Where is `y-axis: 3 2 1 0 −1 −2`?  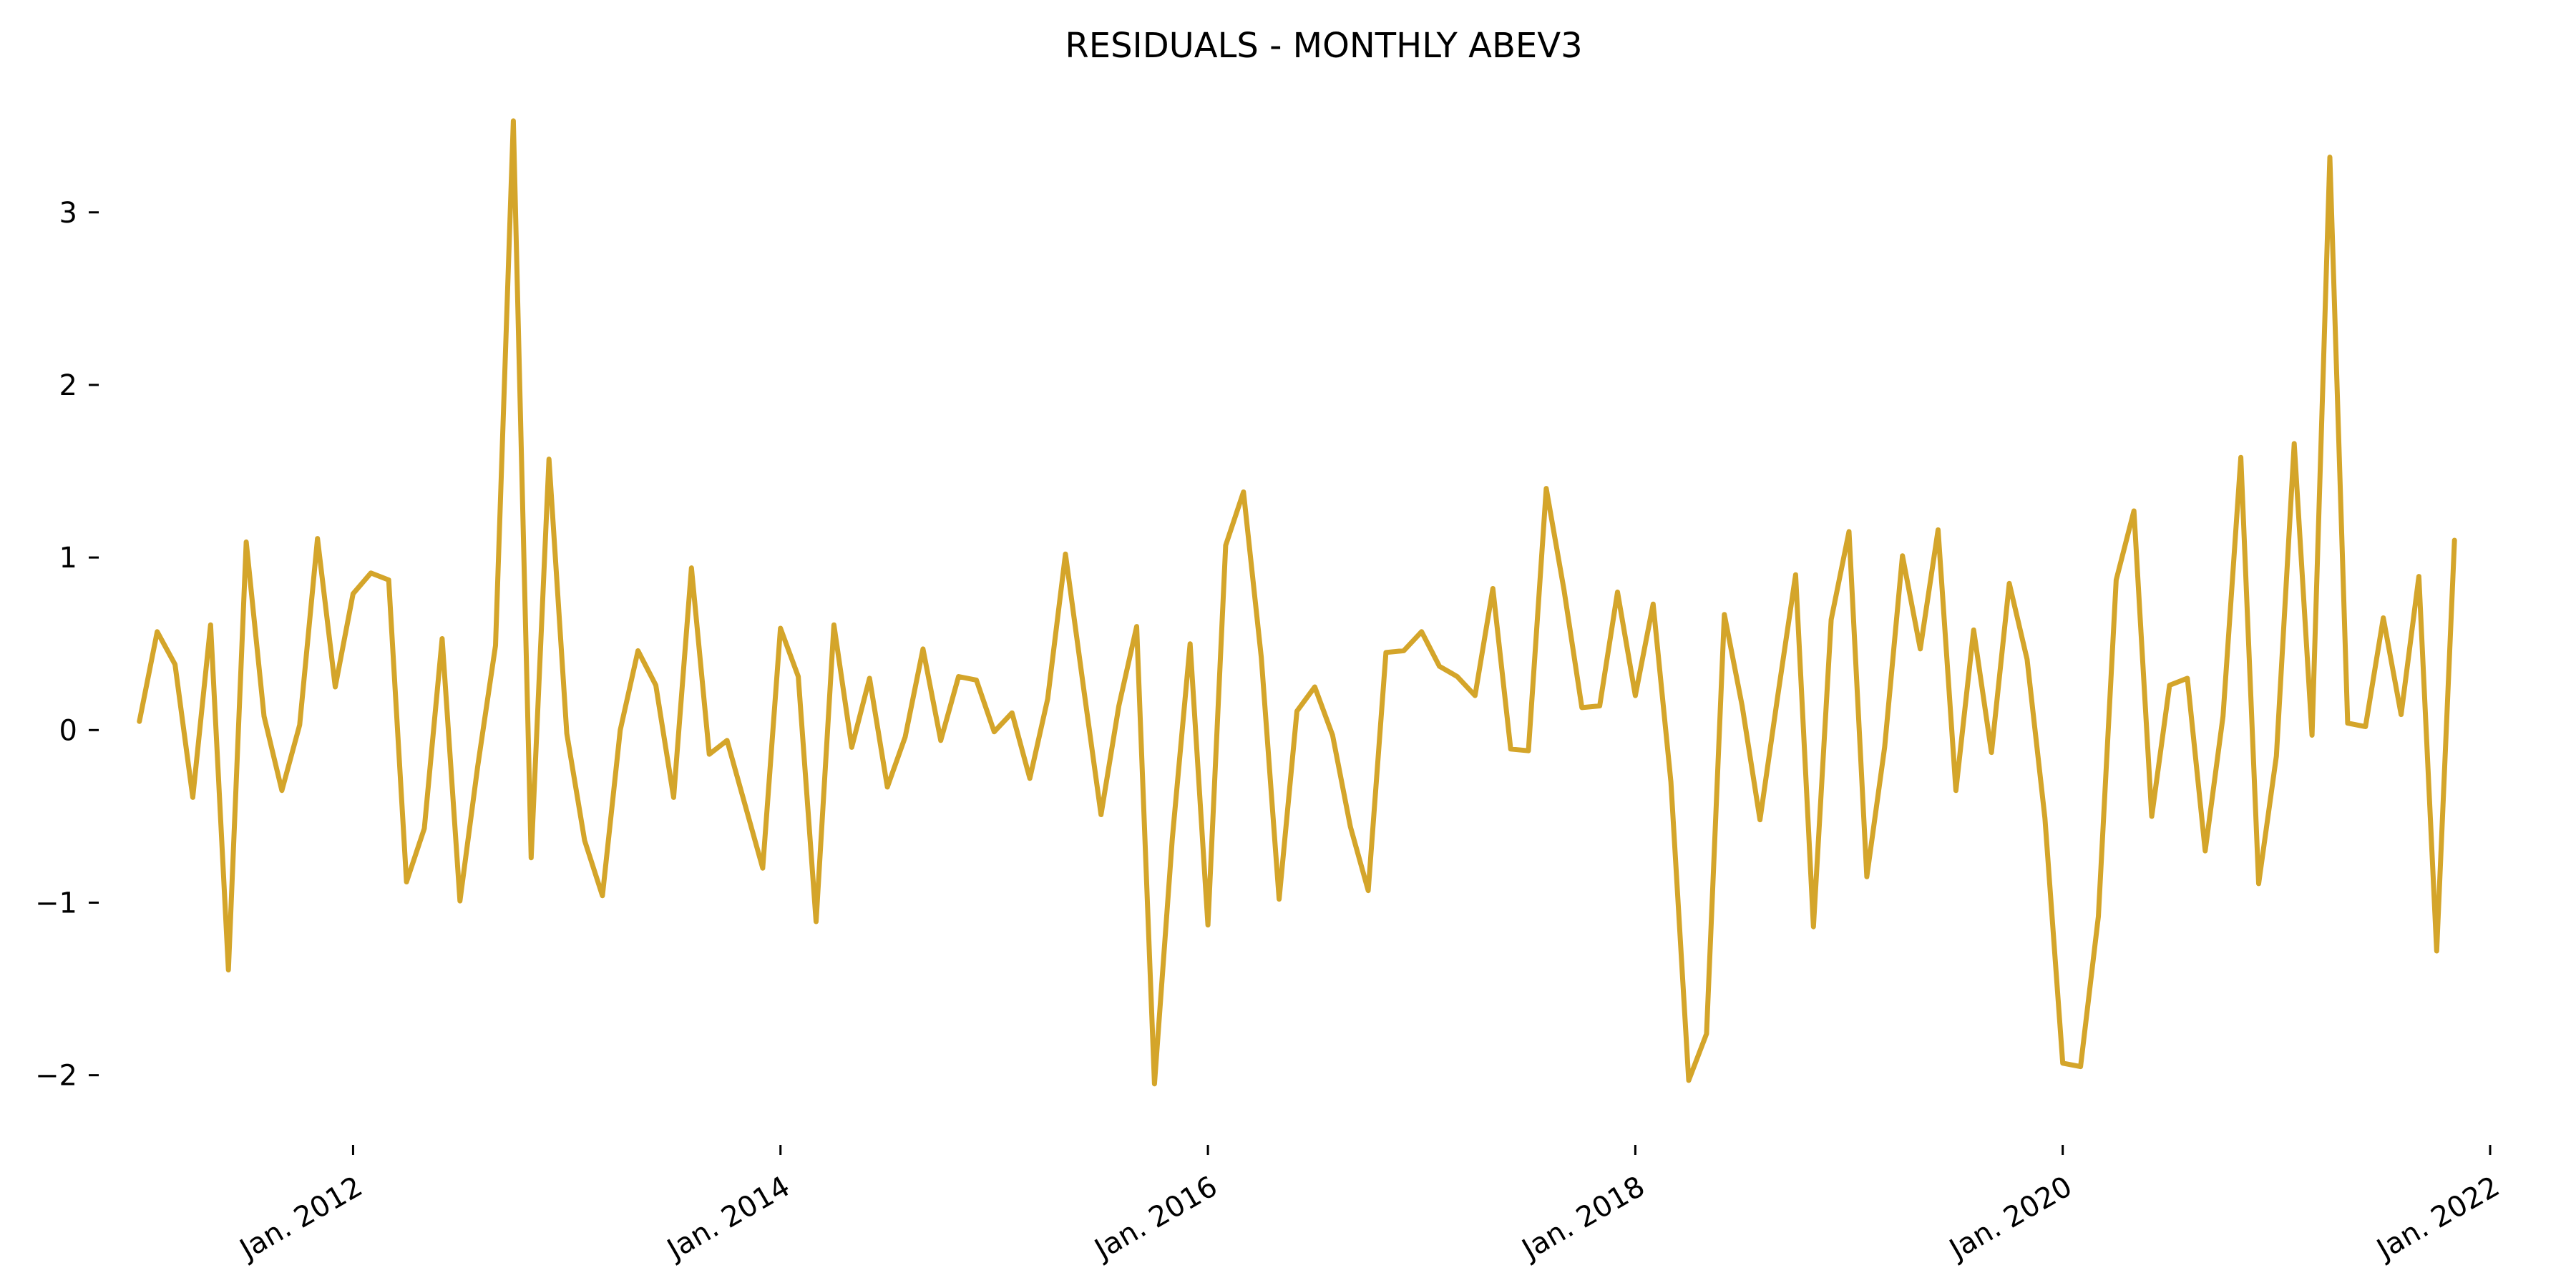
y-axis: 3 2 1 0 −1 −2 is located at coordinates (67, 645).